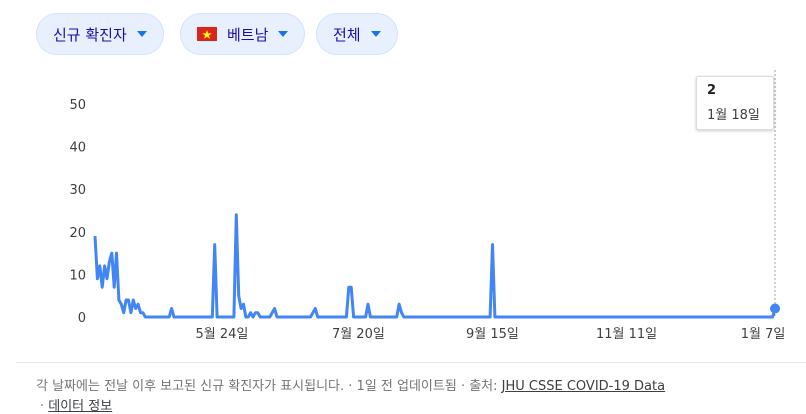  I want to click on y-axis: 0 10 20 30 40 50, so click(77, 212).